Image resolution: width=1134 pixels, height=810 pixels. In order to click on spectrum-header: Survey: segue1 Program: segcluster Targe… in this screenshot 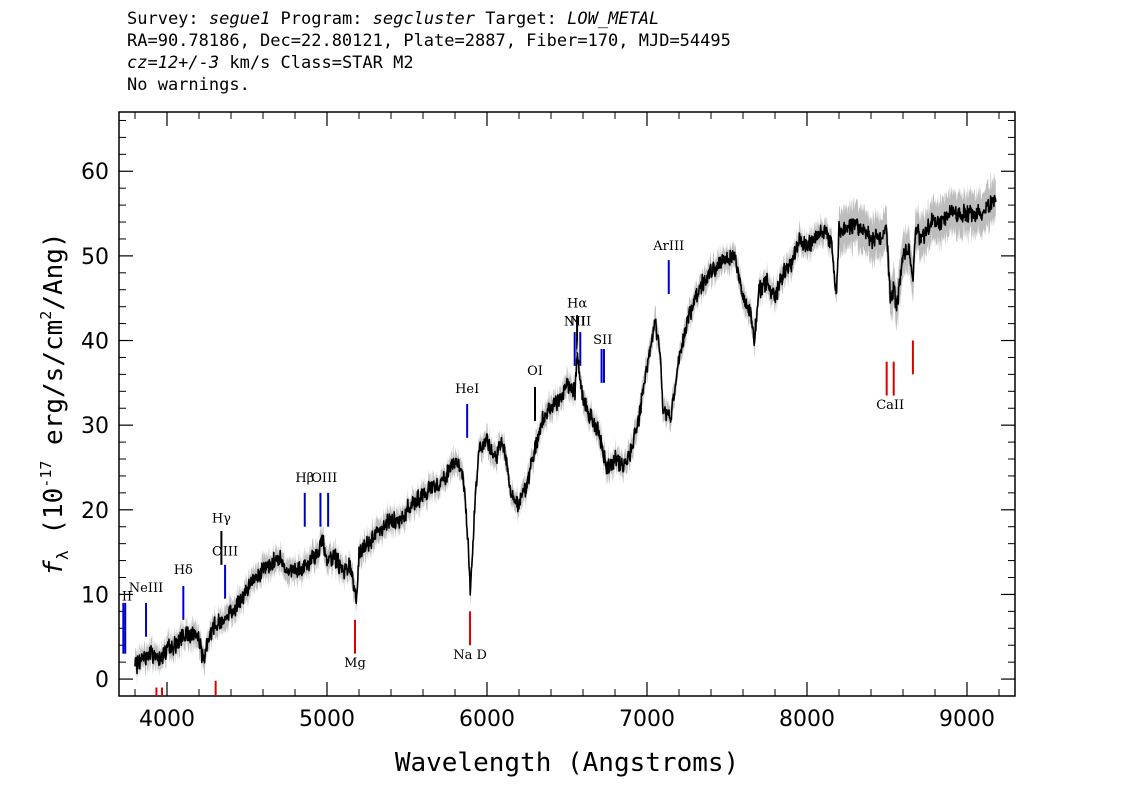, I will do `click(577, 52)`.